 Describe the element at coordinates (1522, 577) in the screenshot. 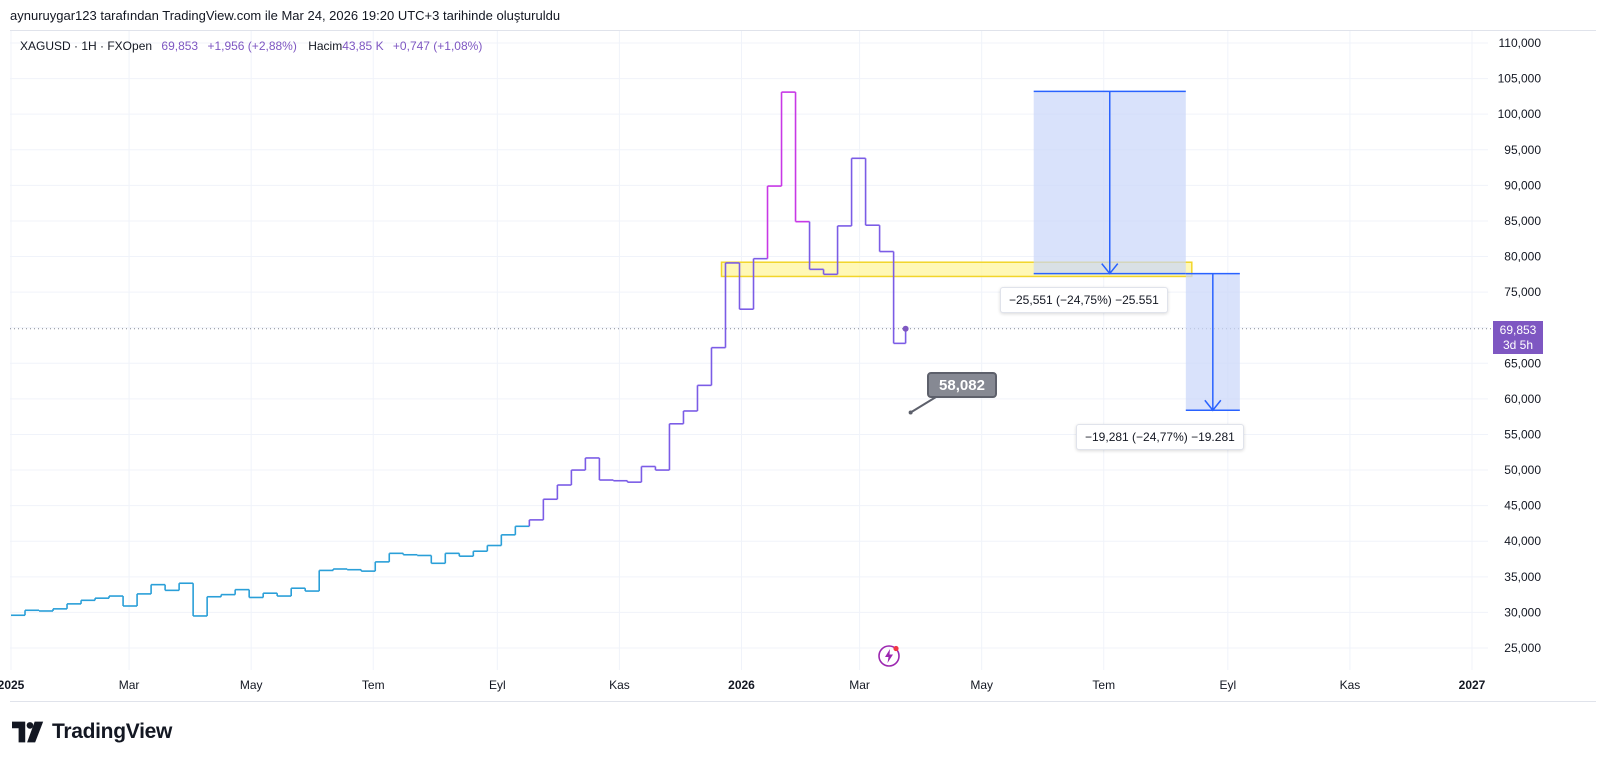

I see `y-tick-label: 35,000` at that location.